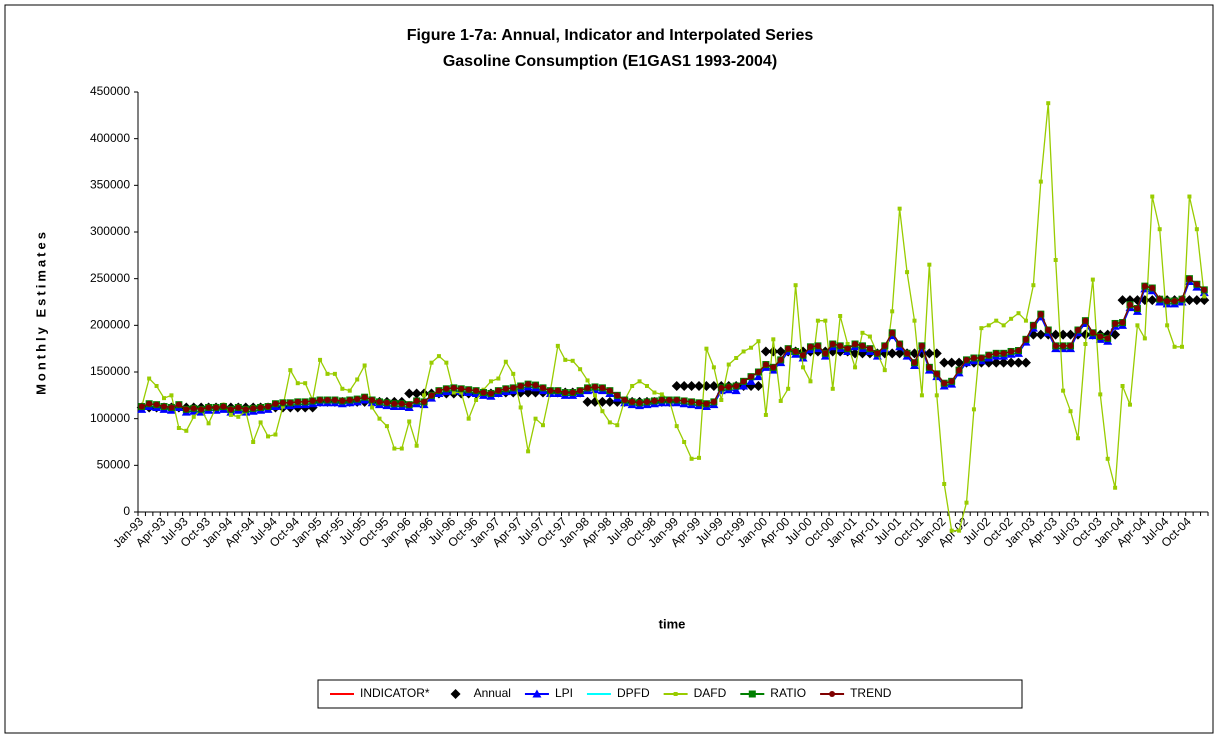  I want to click on chart-subtitle: Gasoline Consumption (E1GAS1 1993-2004), so click(610, 61).